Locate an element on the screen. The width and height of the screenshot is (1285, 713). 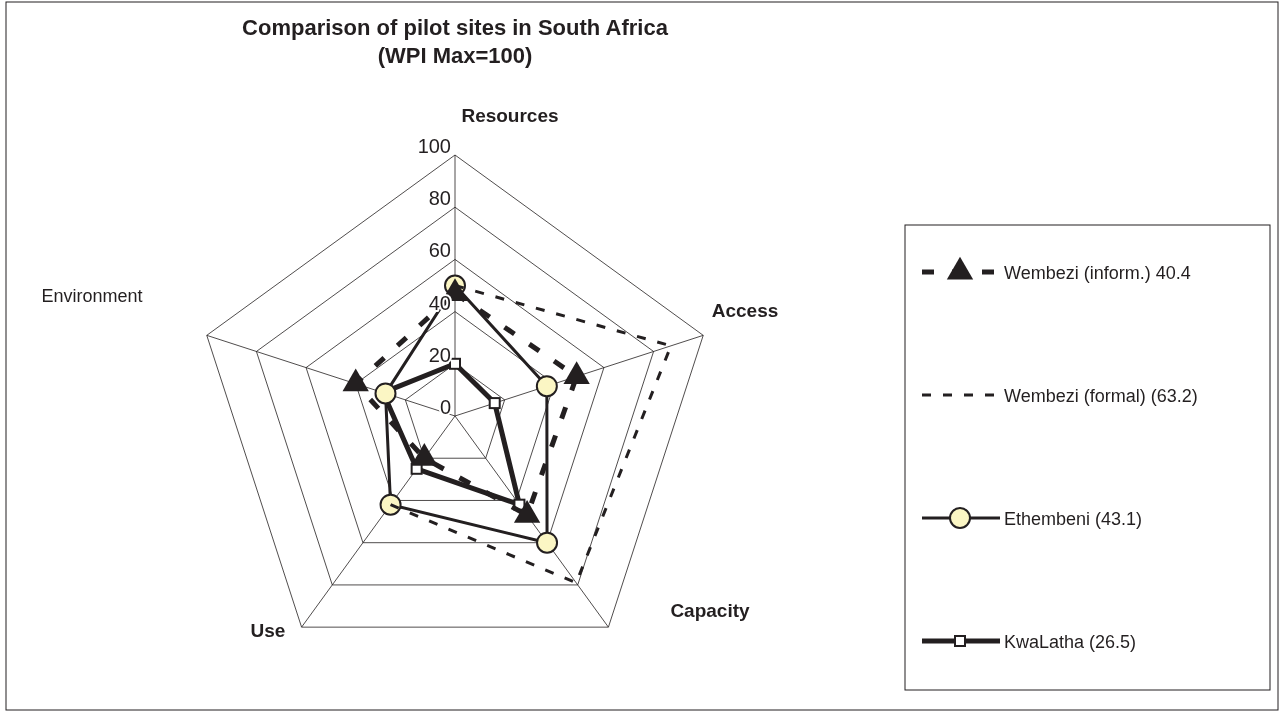
spoke-label: Resources is located at coordinates (510, 115).